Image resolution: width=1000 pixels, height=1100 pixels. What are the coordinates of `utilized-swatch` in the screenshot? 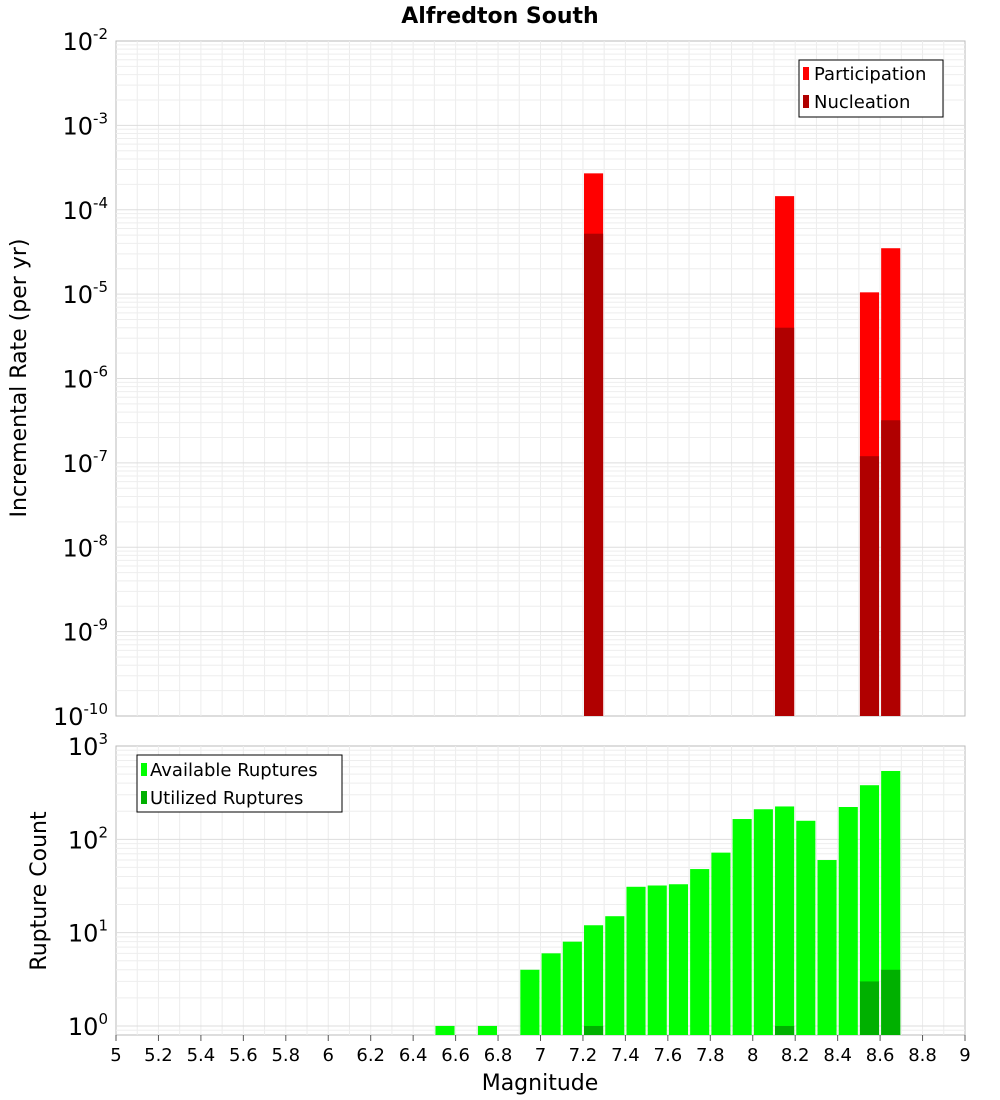 It's located at (144, 797).